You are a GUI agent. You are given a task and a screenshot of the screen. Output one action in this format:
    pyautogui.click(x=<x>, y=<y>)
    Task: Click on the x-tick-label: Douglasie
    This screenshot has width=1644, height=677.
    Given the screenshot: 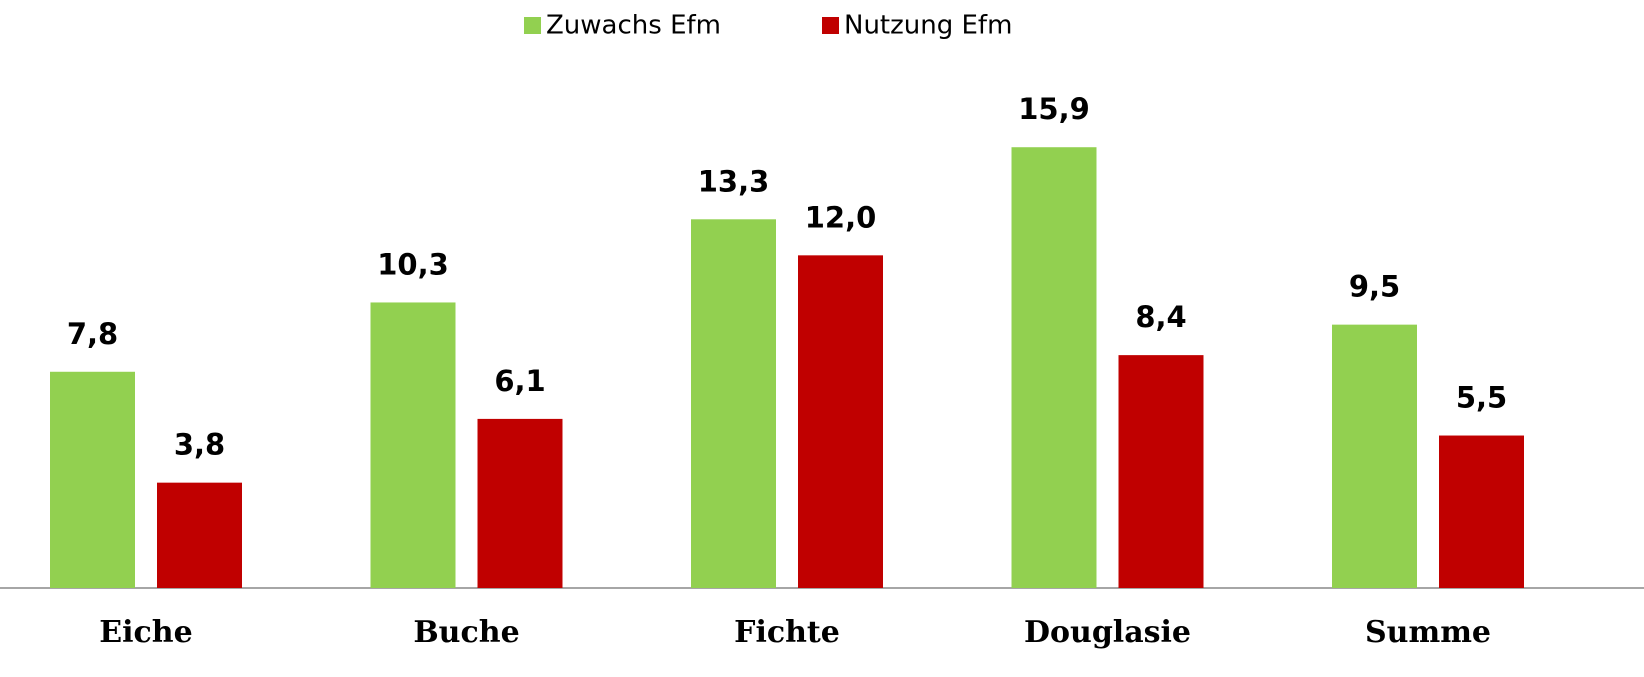 What is the action you would take?
    pyautogui.click(x=1107, y=632)
    